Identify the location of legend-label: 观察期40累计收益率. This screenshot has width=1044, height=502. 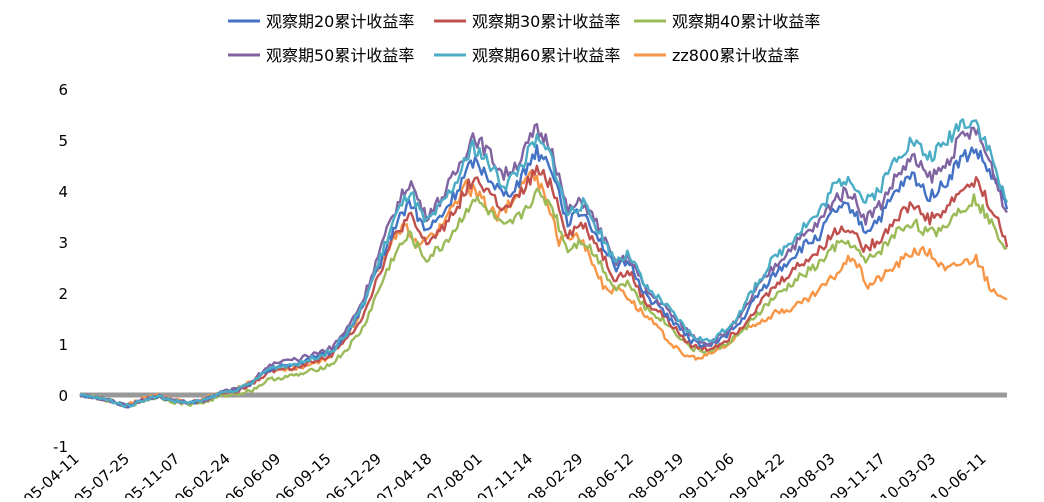
(746, 21).